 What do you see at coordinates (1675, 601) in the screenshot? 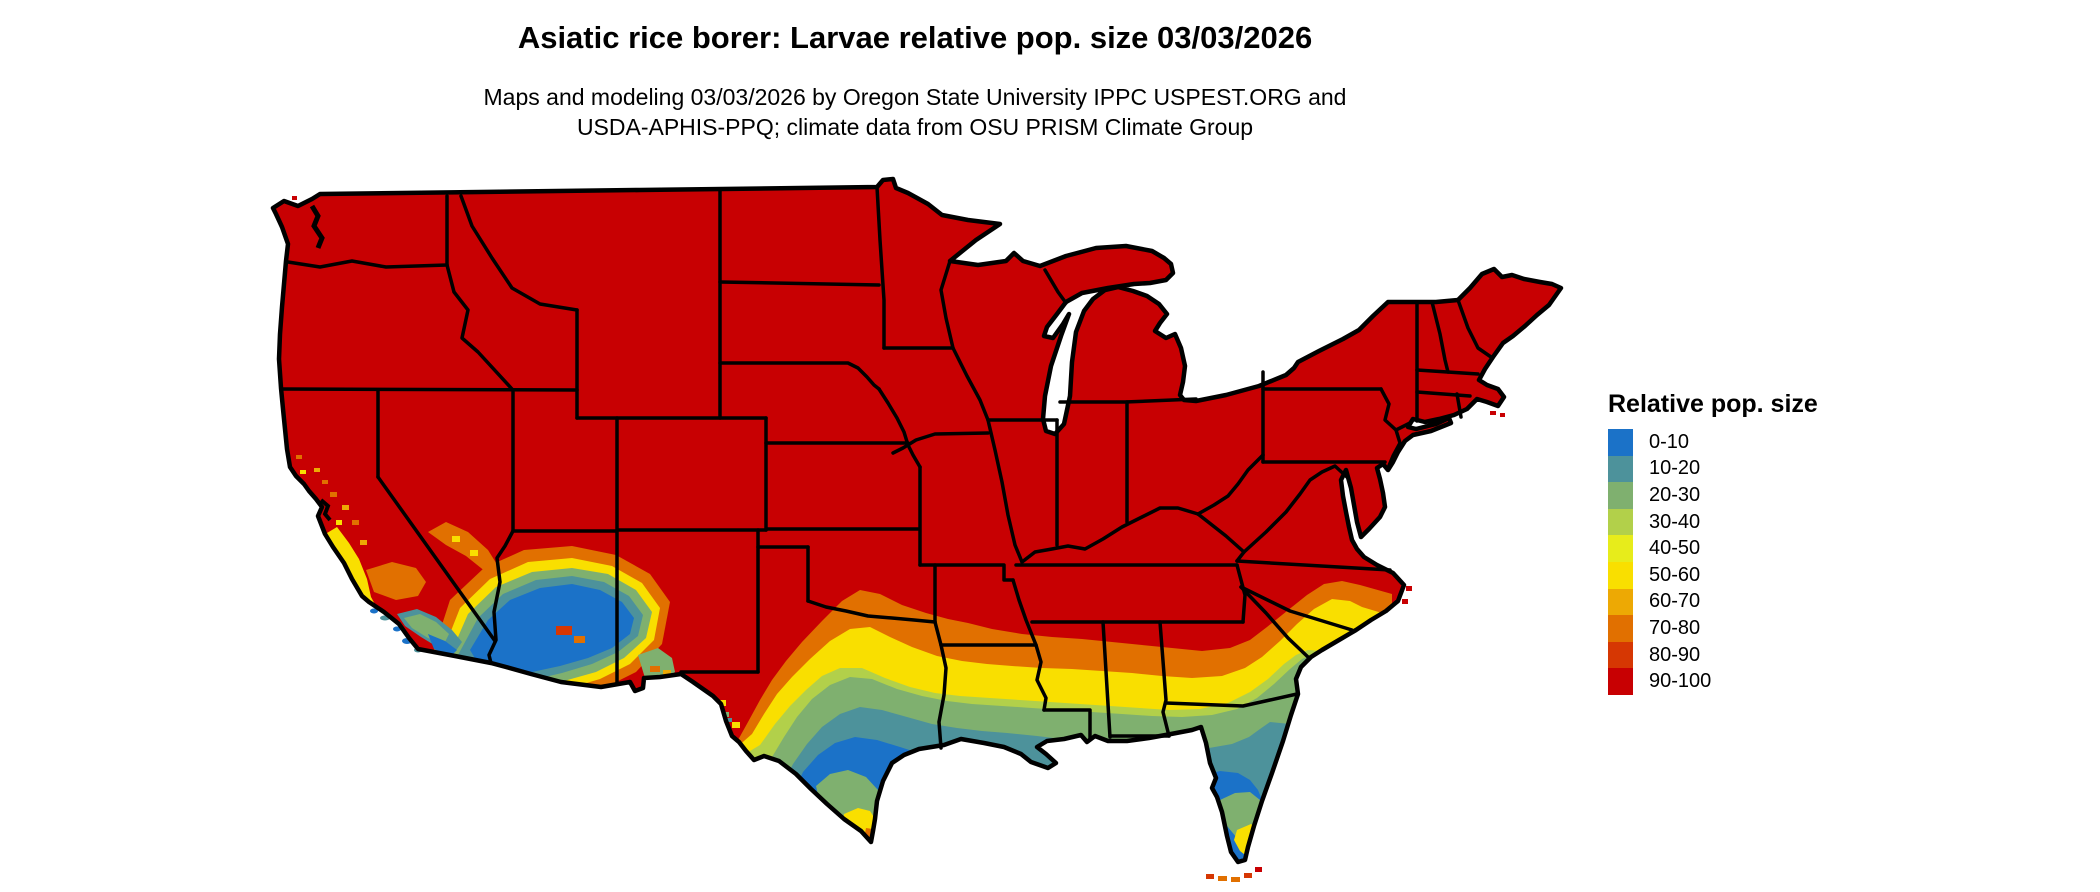
I see `legend-label: 60-70` at bounding box center [1675, 601].